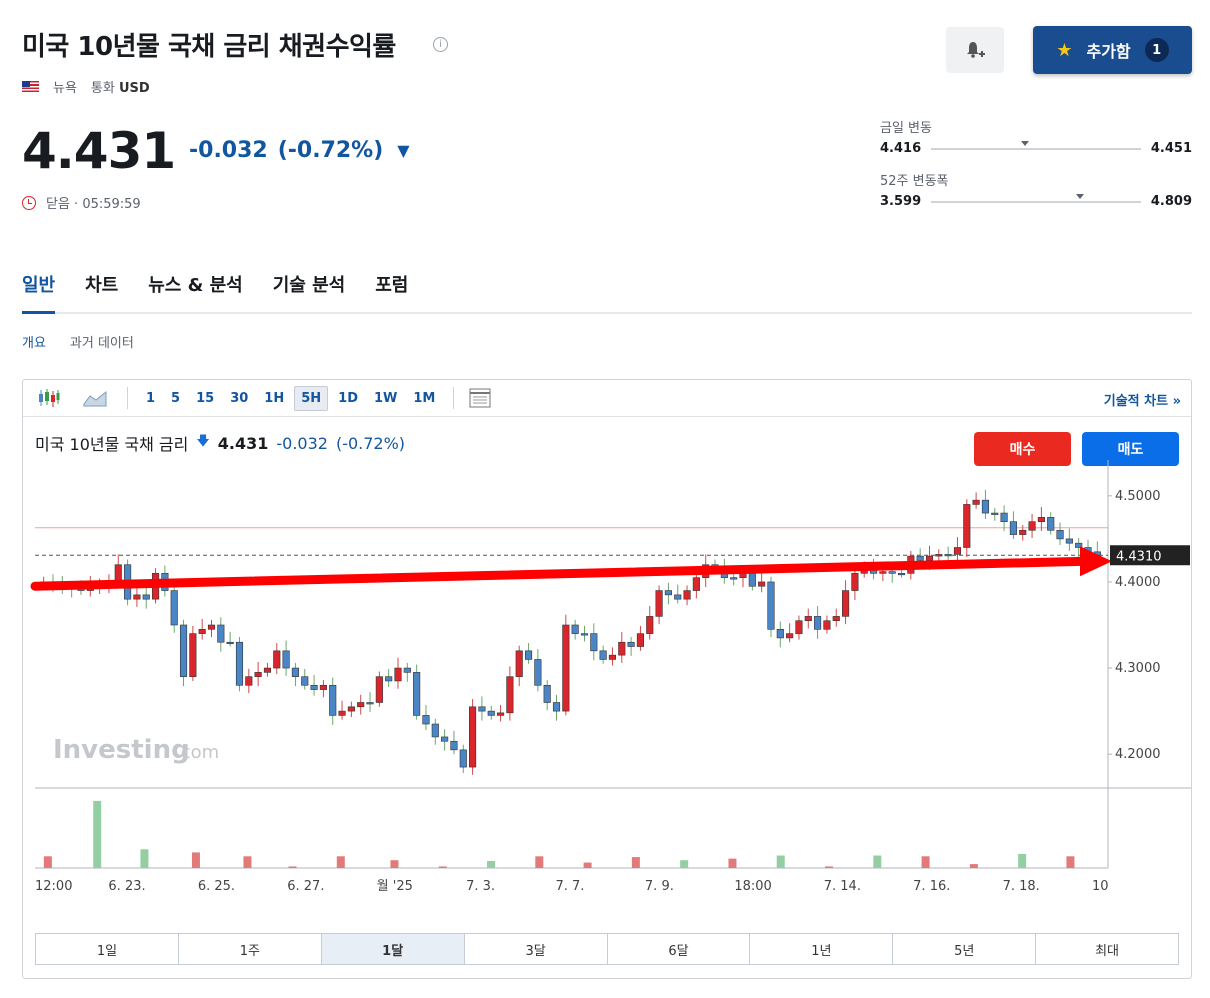  What do you see at coordinates (1142, 401) in the screenshot?
I see `technical-chart-link: 기술적 차트 »` at bounding box center [1142, 401].